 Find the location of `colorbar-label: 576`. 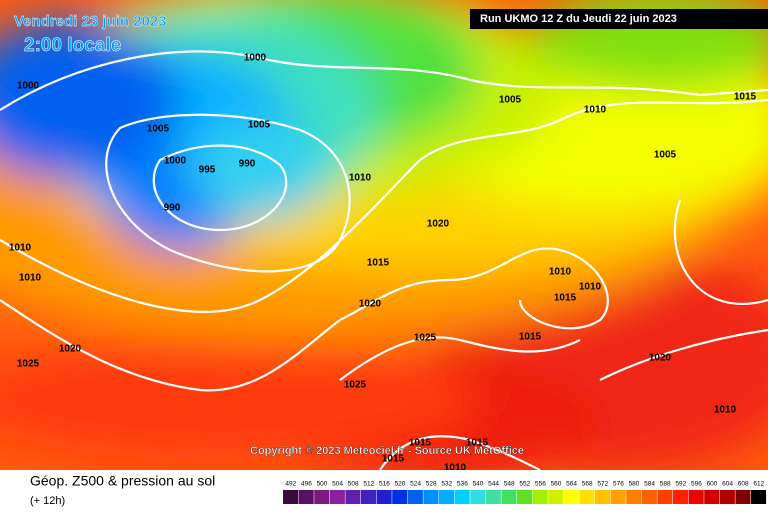

colorbar-label: 576 is located at coordinates (618, 484).